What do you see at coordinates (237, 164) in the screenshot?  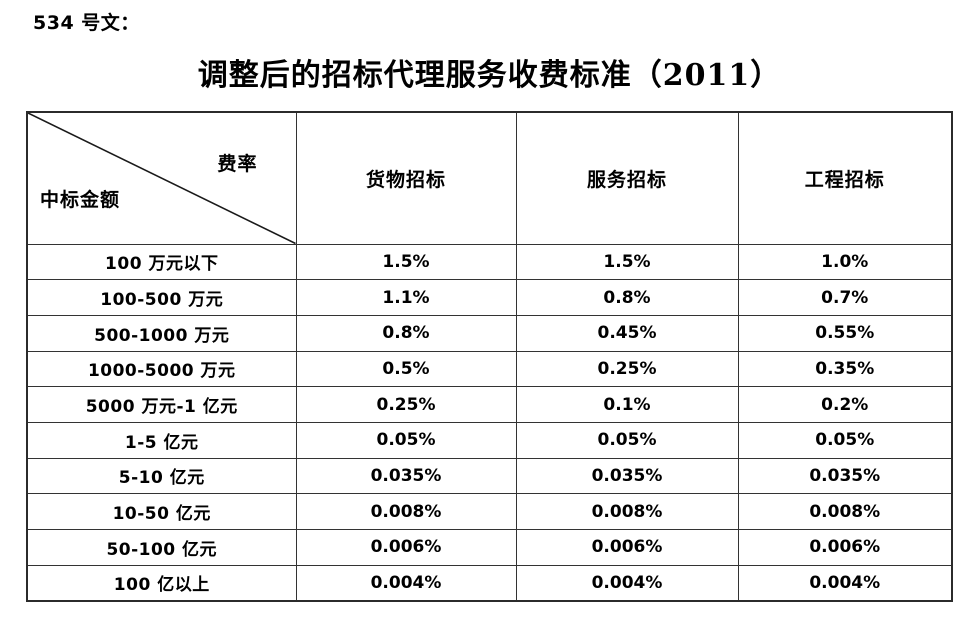 I see `corner-label-rate: 费率` at bounding box center [237, 164].